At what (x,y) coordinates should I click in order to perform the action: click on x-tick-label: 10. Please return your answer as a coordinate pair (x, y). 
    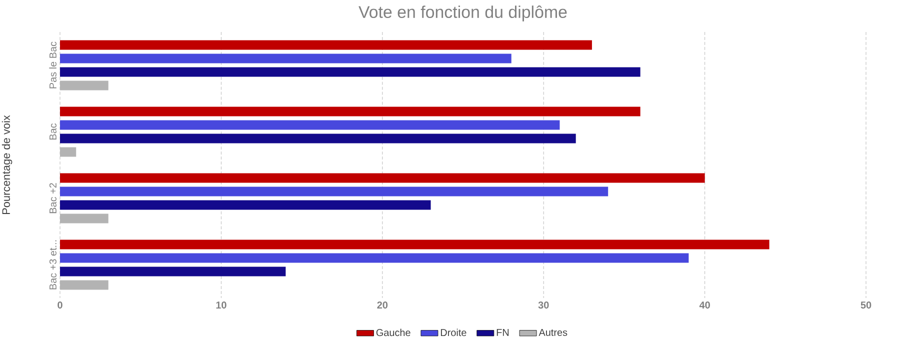
    Looking at the image, I should click on (221, 305).